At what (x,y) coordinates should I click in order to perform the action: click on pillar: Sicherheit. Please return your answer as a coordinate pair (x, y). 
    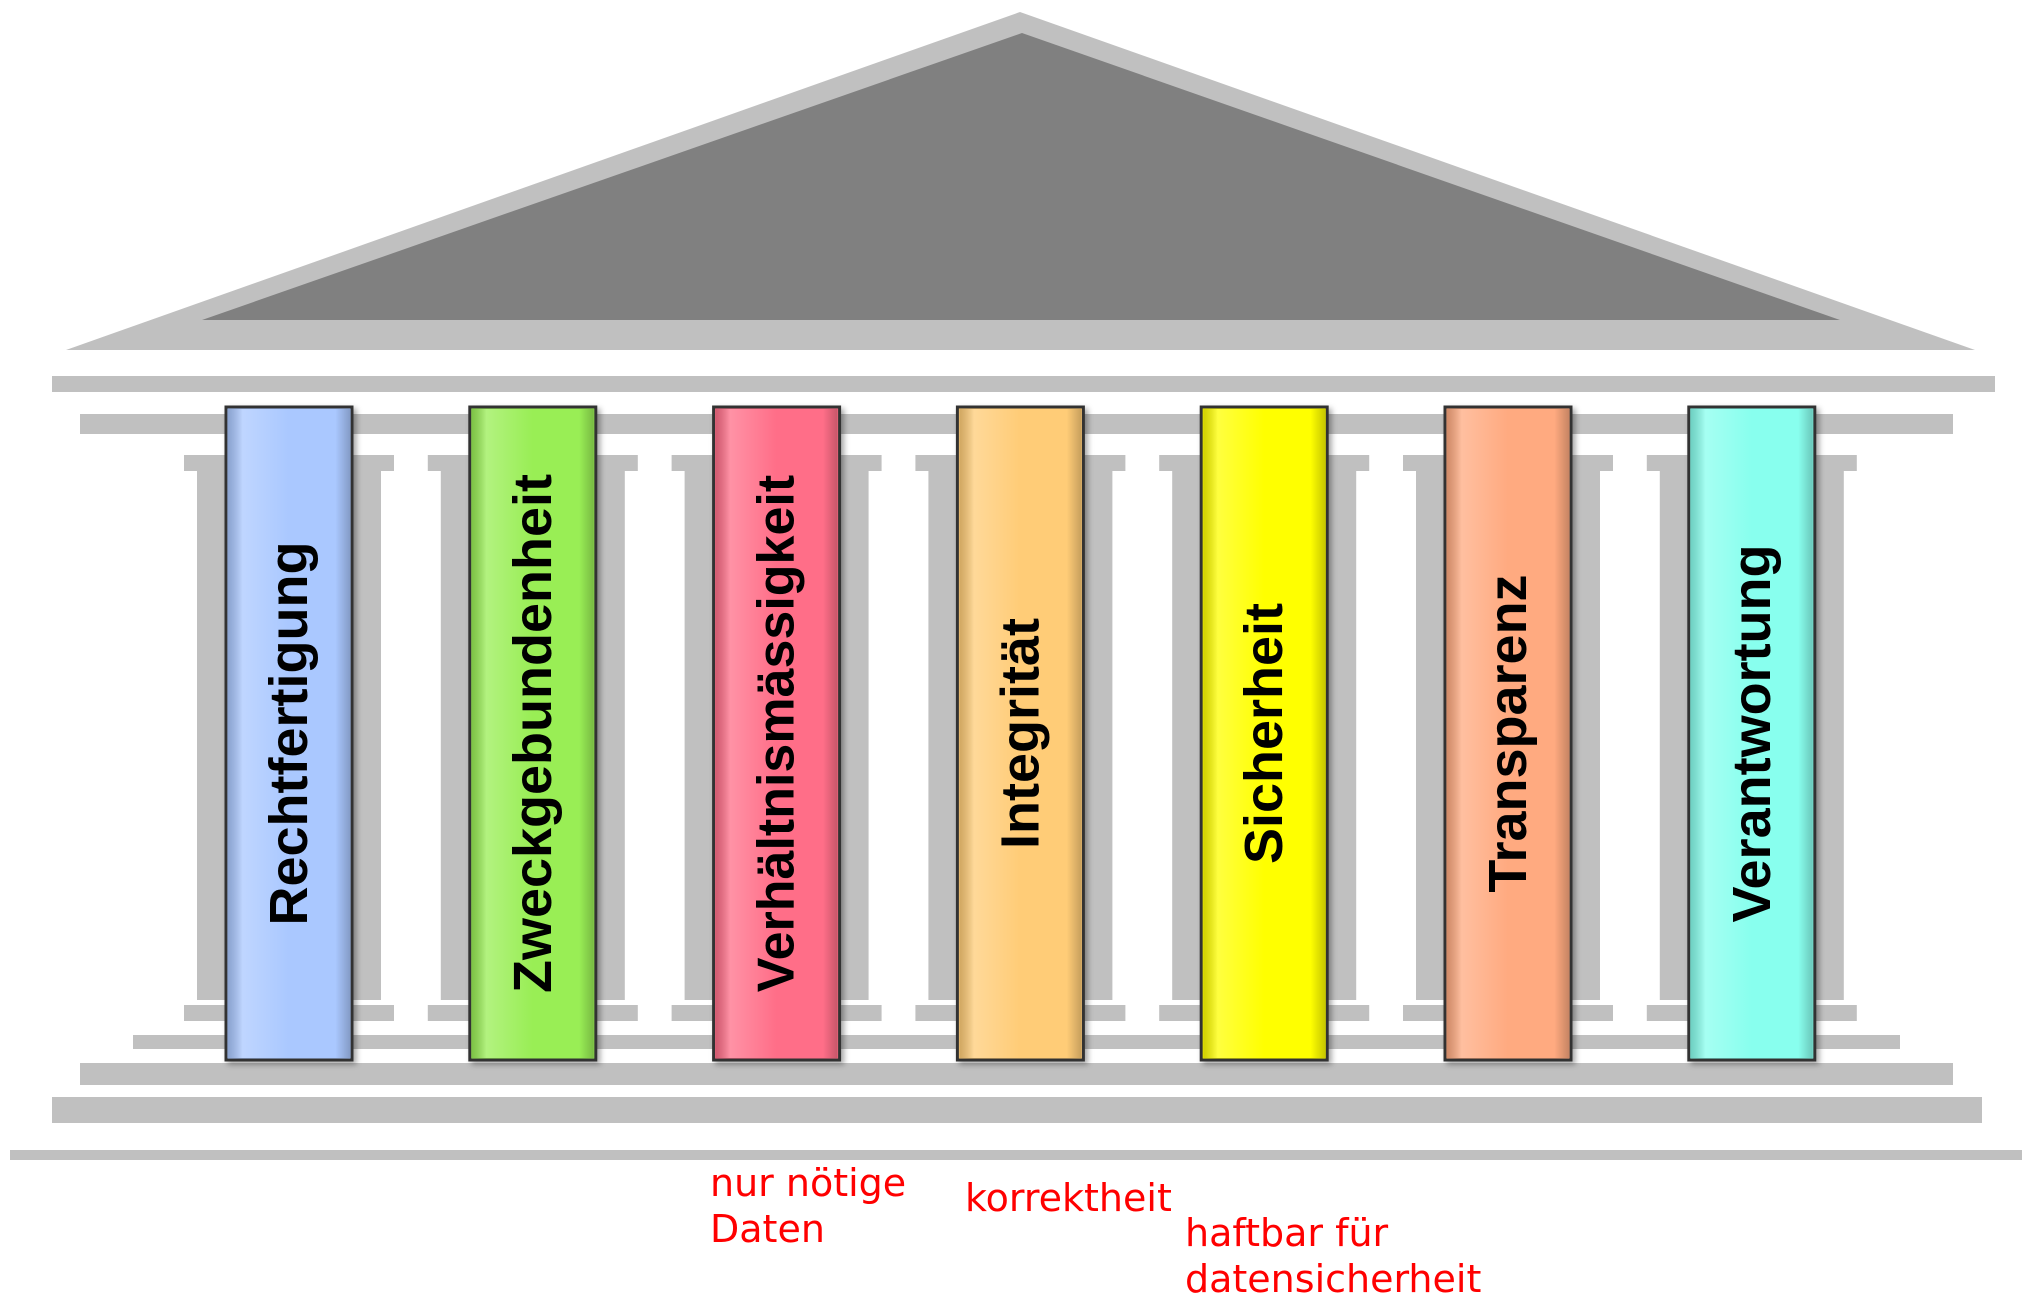
    Looking at the image, I should click on (1264, 733).